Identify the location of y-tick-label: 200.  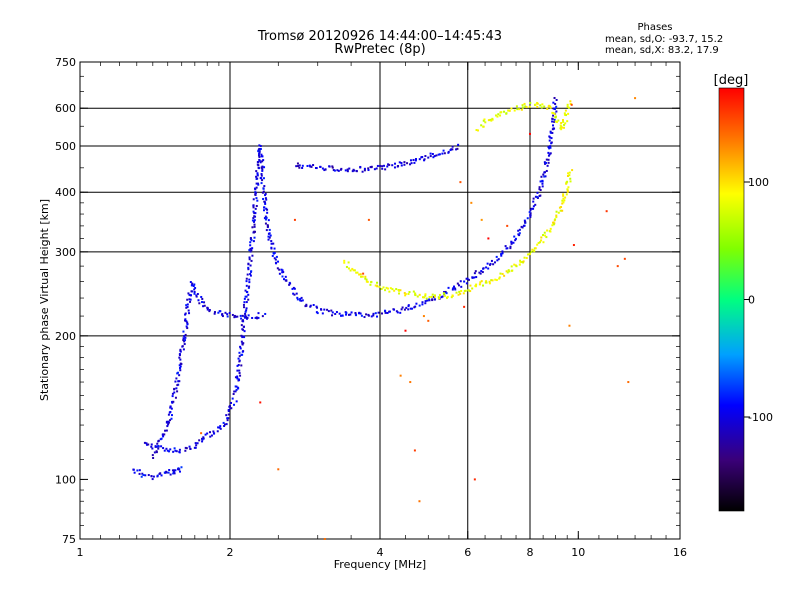
(65, 336).